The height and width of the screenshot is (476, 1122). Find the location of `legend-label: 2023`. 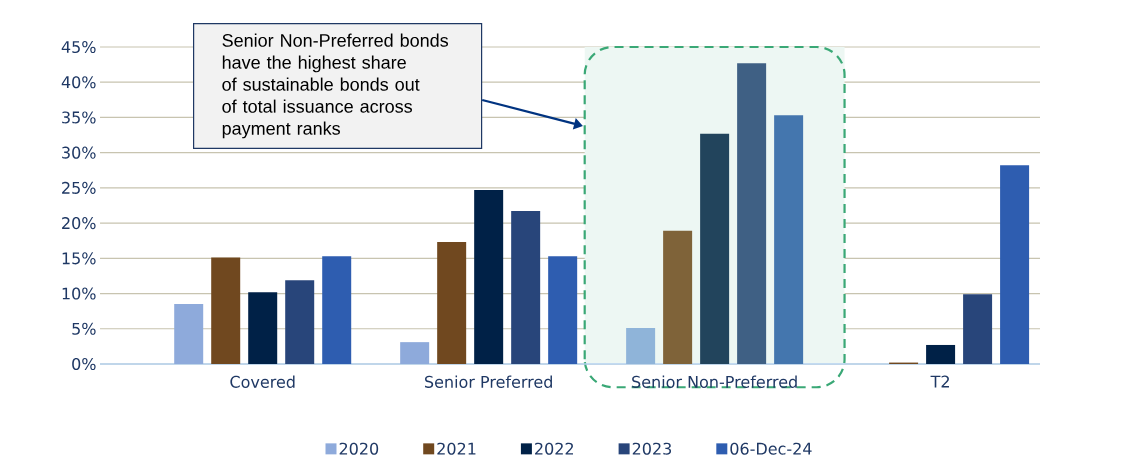

legend-label: 2023 is located at coordinates (652, 448).